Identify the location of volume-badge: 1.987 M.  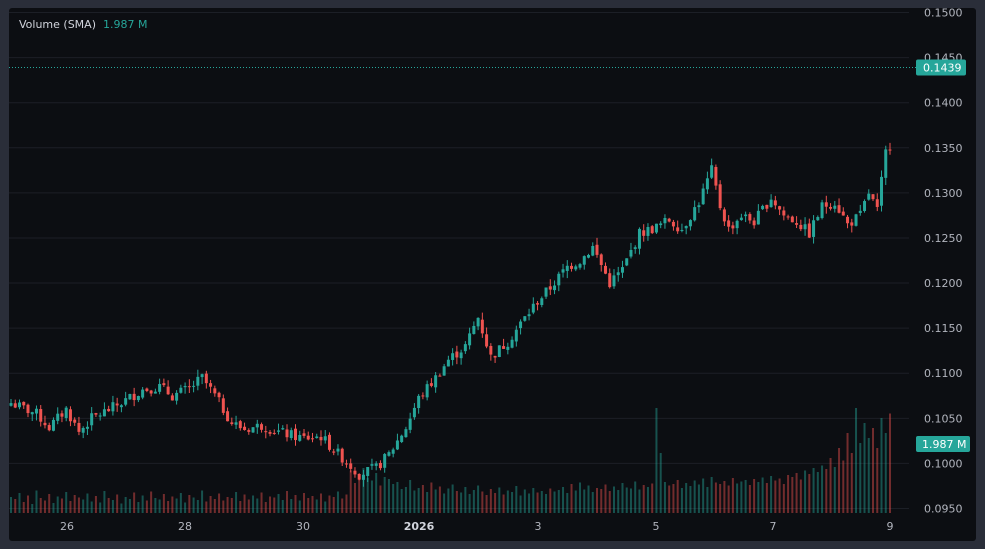
(943, 444).